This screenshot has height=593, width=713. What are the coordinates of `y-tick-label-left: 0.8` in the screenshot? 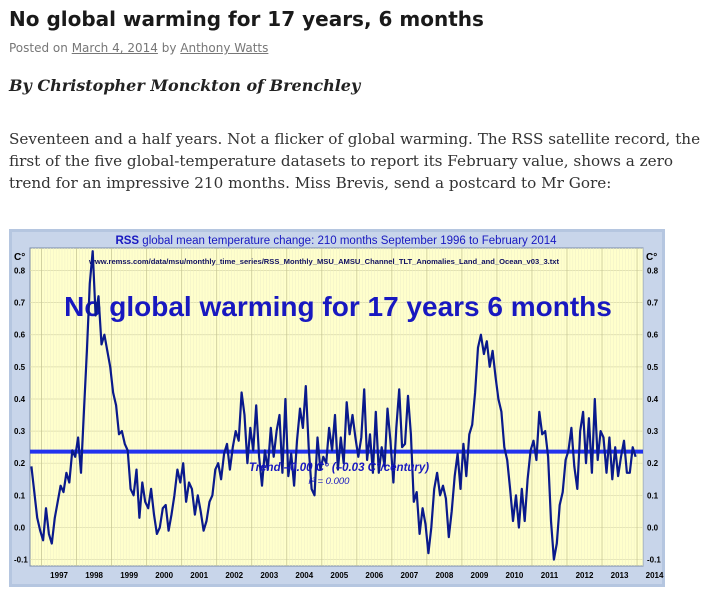 It's located at (20, 270).